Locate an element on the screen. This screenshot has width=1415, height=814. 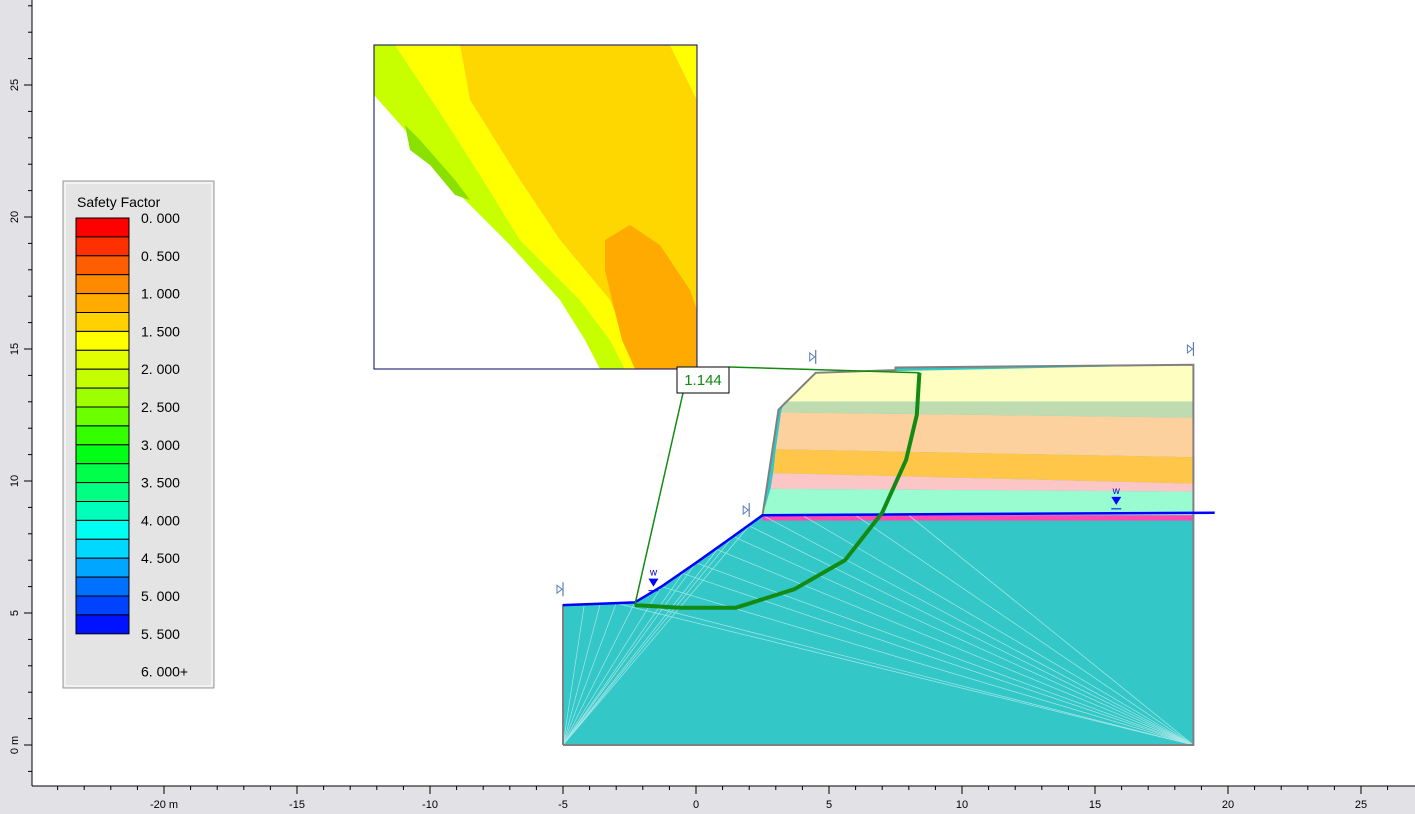
x-tick-label: 0 is located at coordinates (696, 805).